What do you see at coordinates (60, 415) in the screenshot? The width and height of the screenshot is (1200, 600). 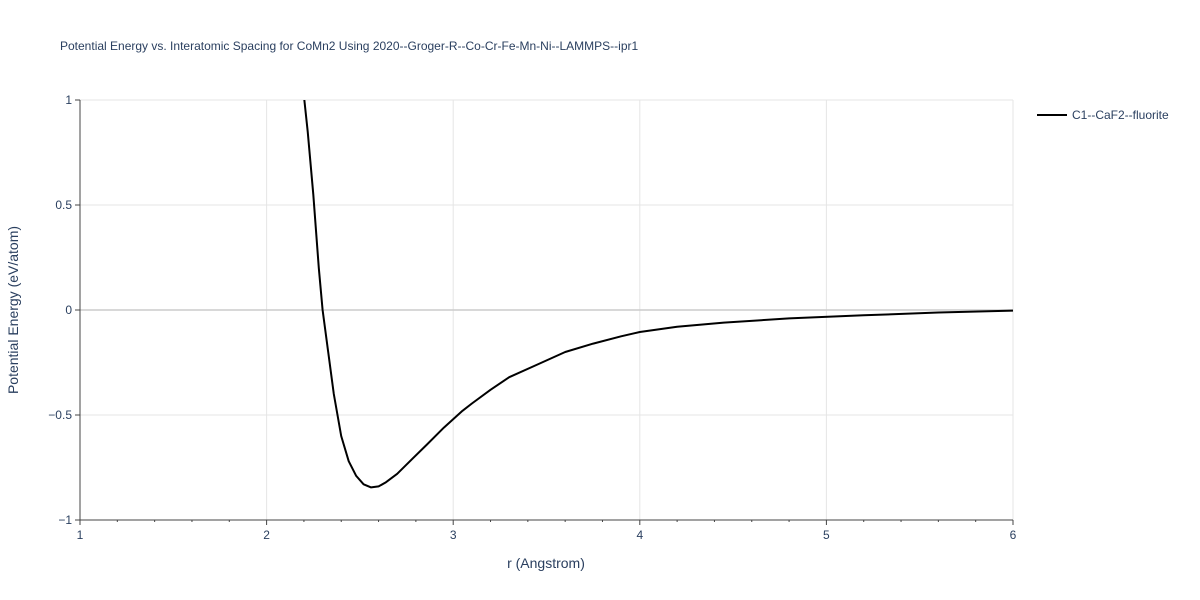 I see `y-tick-label: −0.5` at bounding box center [60, 415].